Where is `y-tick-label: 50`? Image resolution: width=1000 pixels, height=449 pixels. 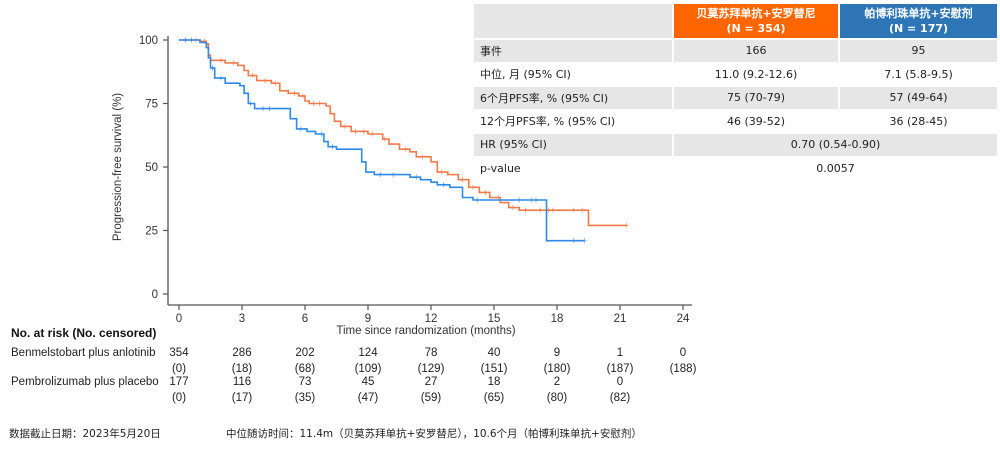
y-tick-label: 50 is located at coordinates (151, 168).